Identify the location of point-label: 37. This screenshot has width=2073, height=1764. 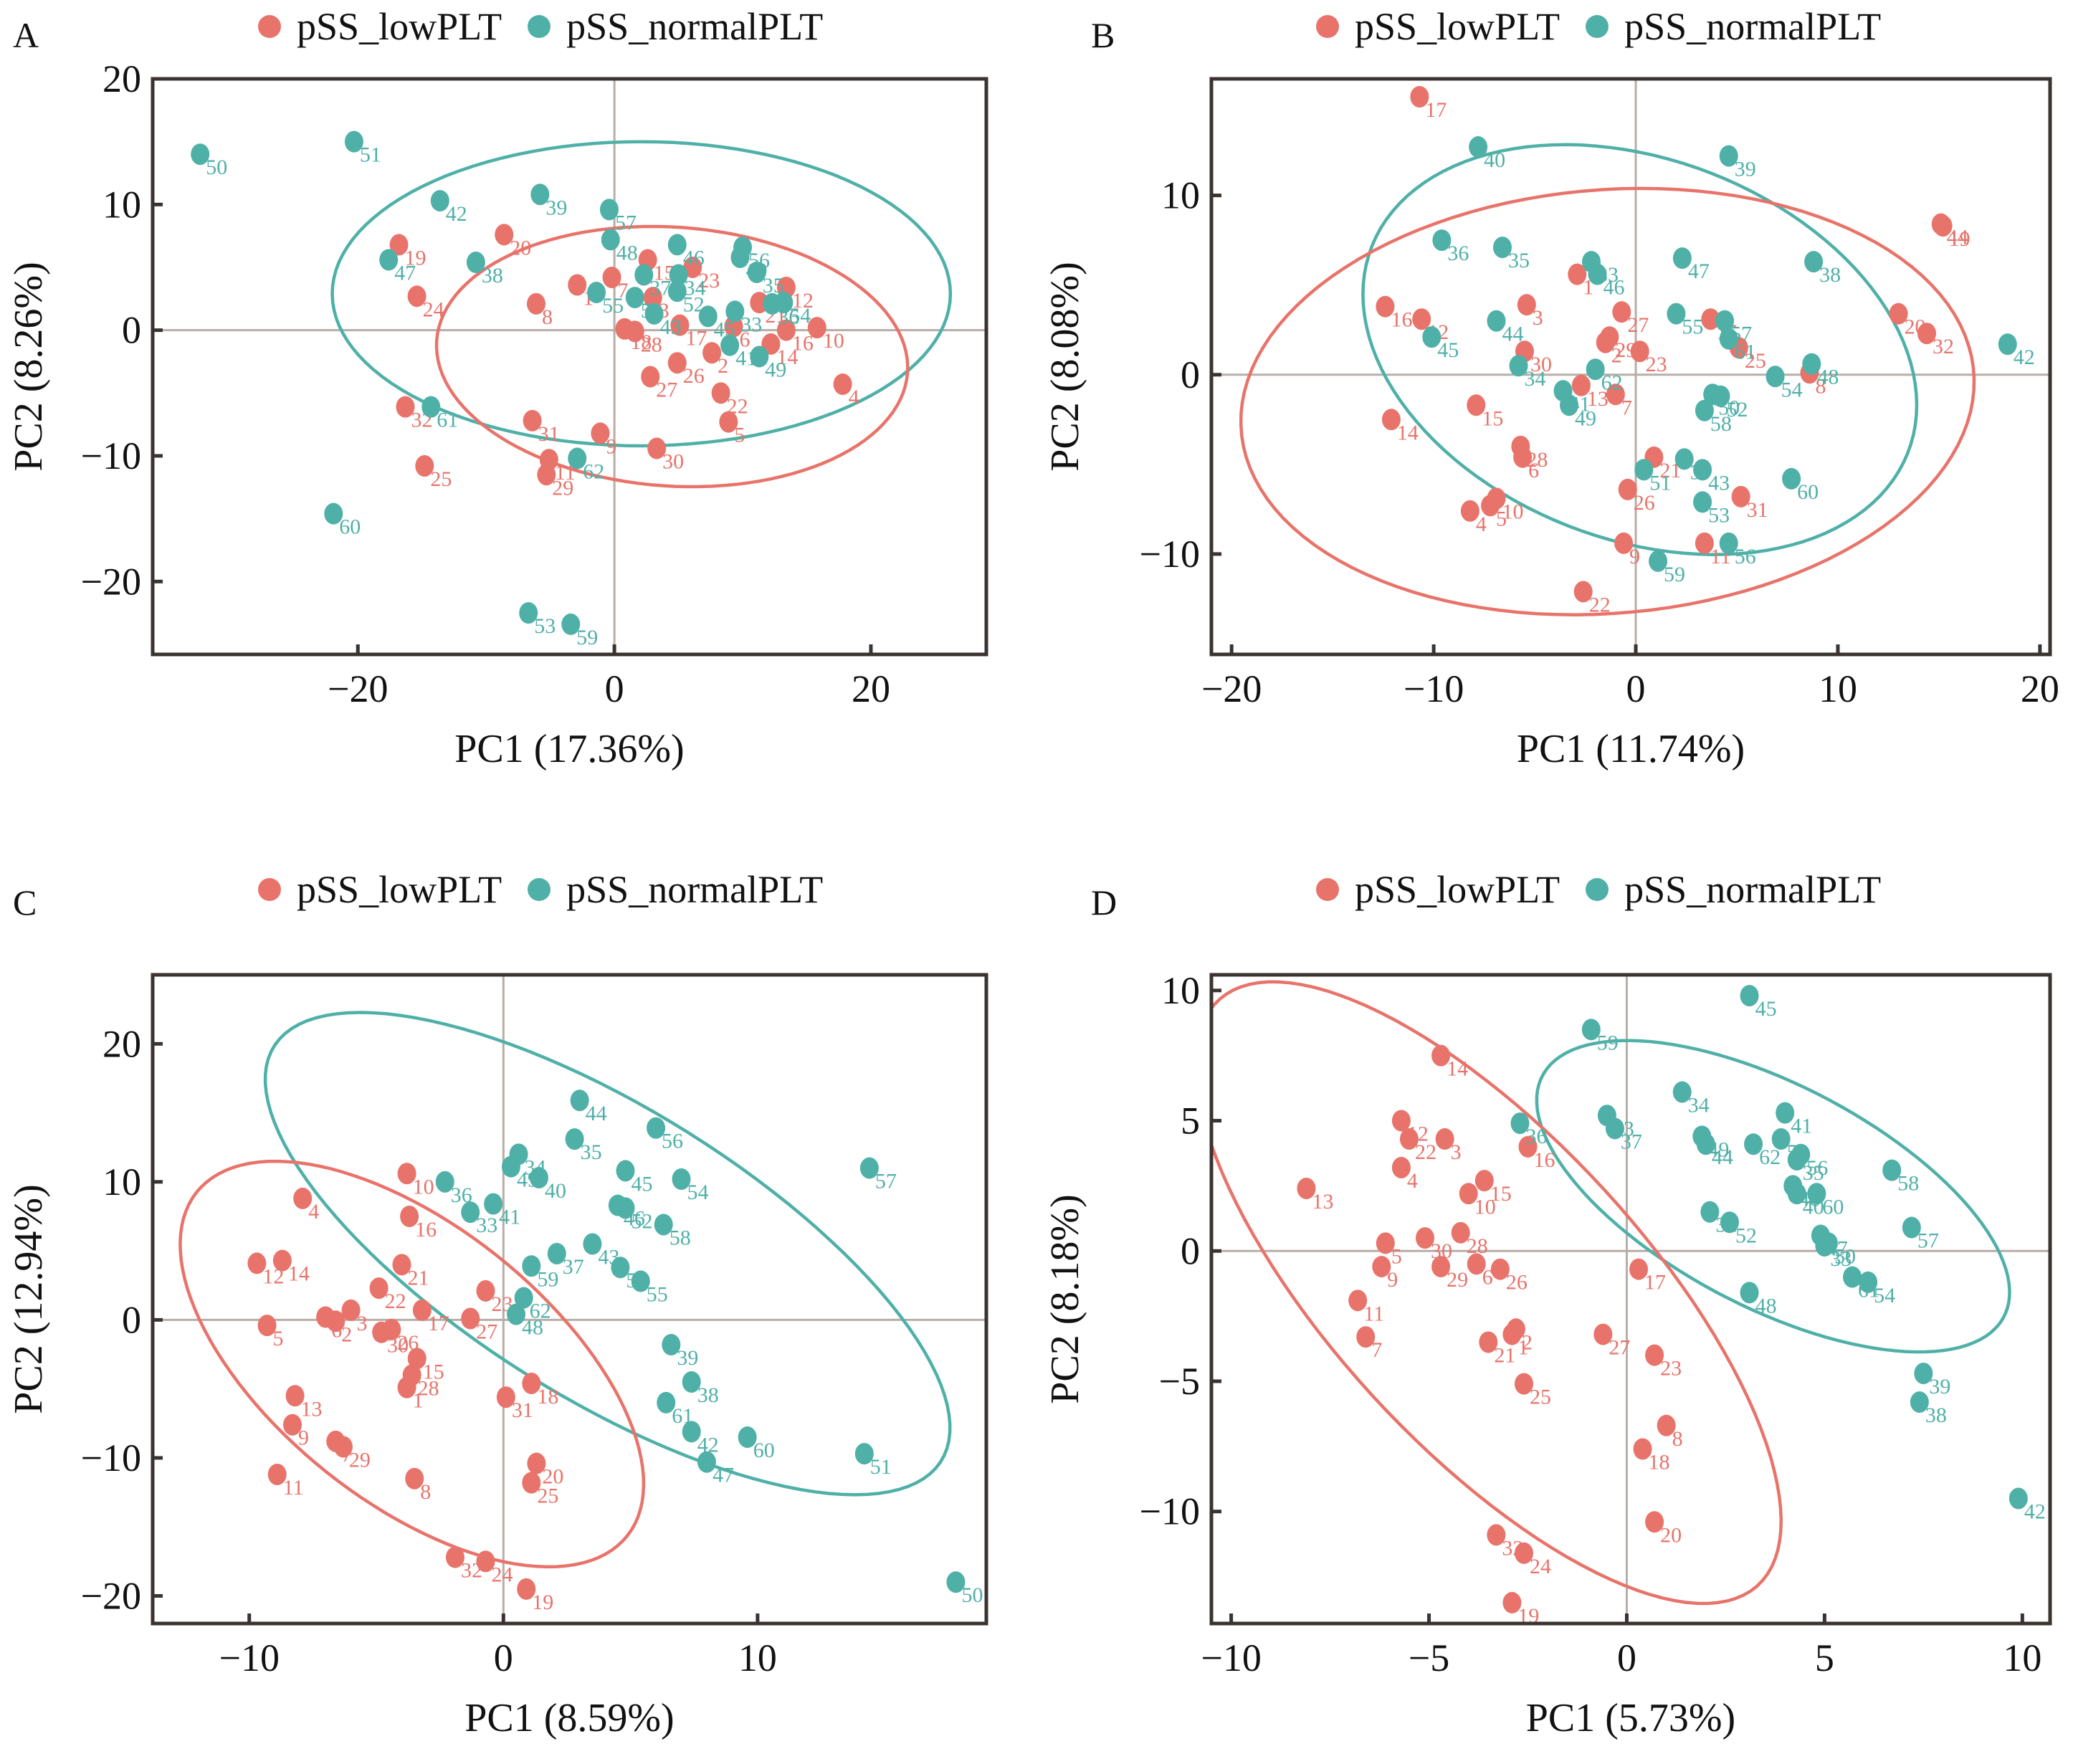
(573, 1267).